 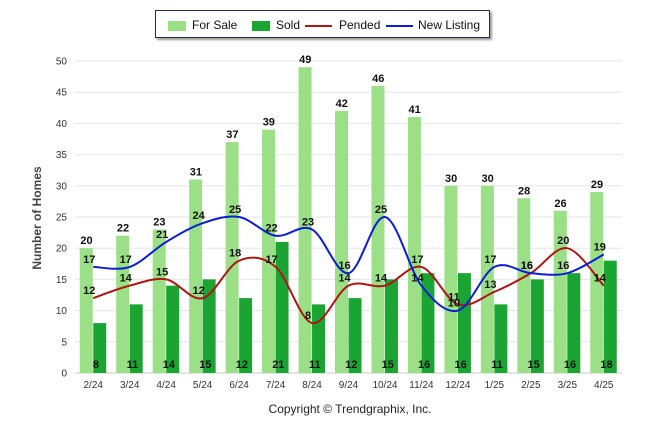 What do you see at coordinates (62, 124) in the screenshot?
I see `y-tick-label: 40` at bounding box center [62, 124].